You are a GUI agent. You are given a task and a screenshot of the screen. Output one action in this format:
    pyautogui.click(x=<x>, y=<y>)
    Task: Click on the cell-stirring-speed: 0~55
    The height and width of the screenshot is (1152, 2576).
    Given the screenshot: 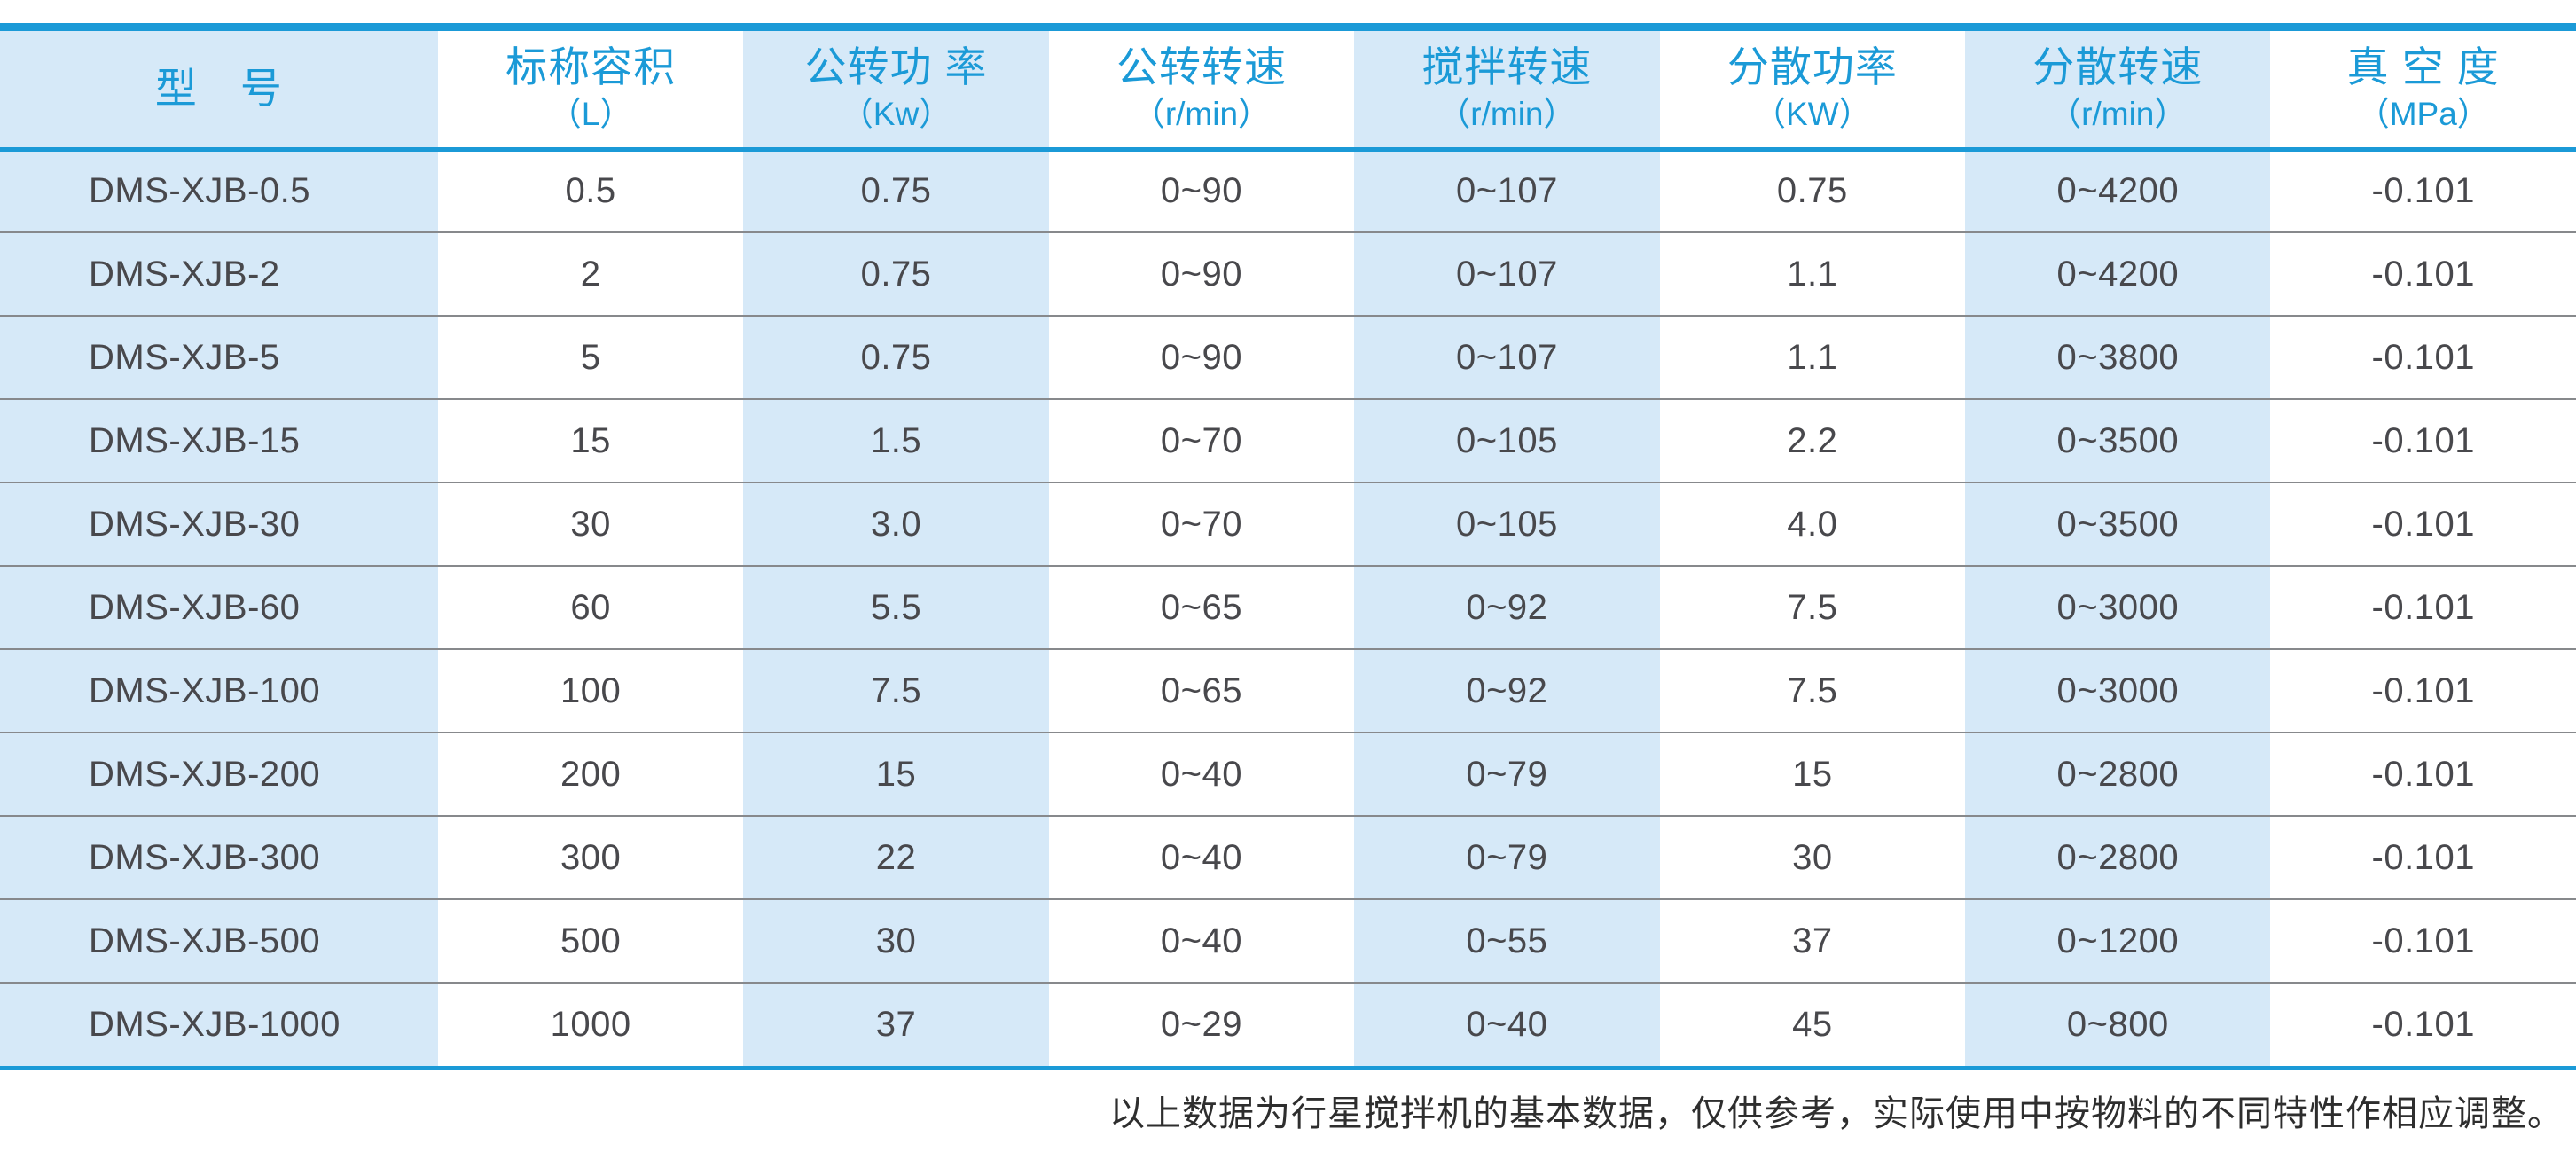 What is the action you would take?
    pyautogui.click(x=1507, y=940)
    